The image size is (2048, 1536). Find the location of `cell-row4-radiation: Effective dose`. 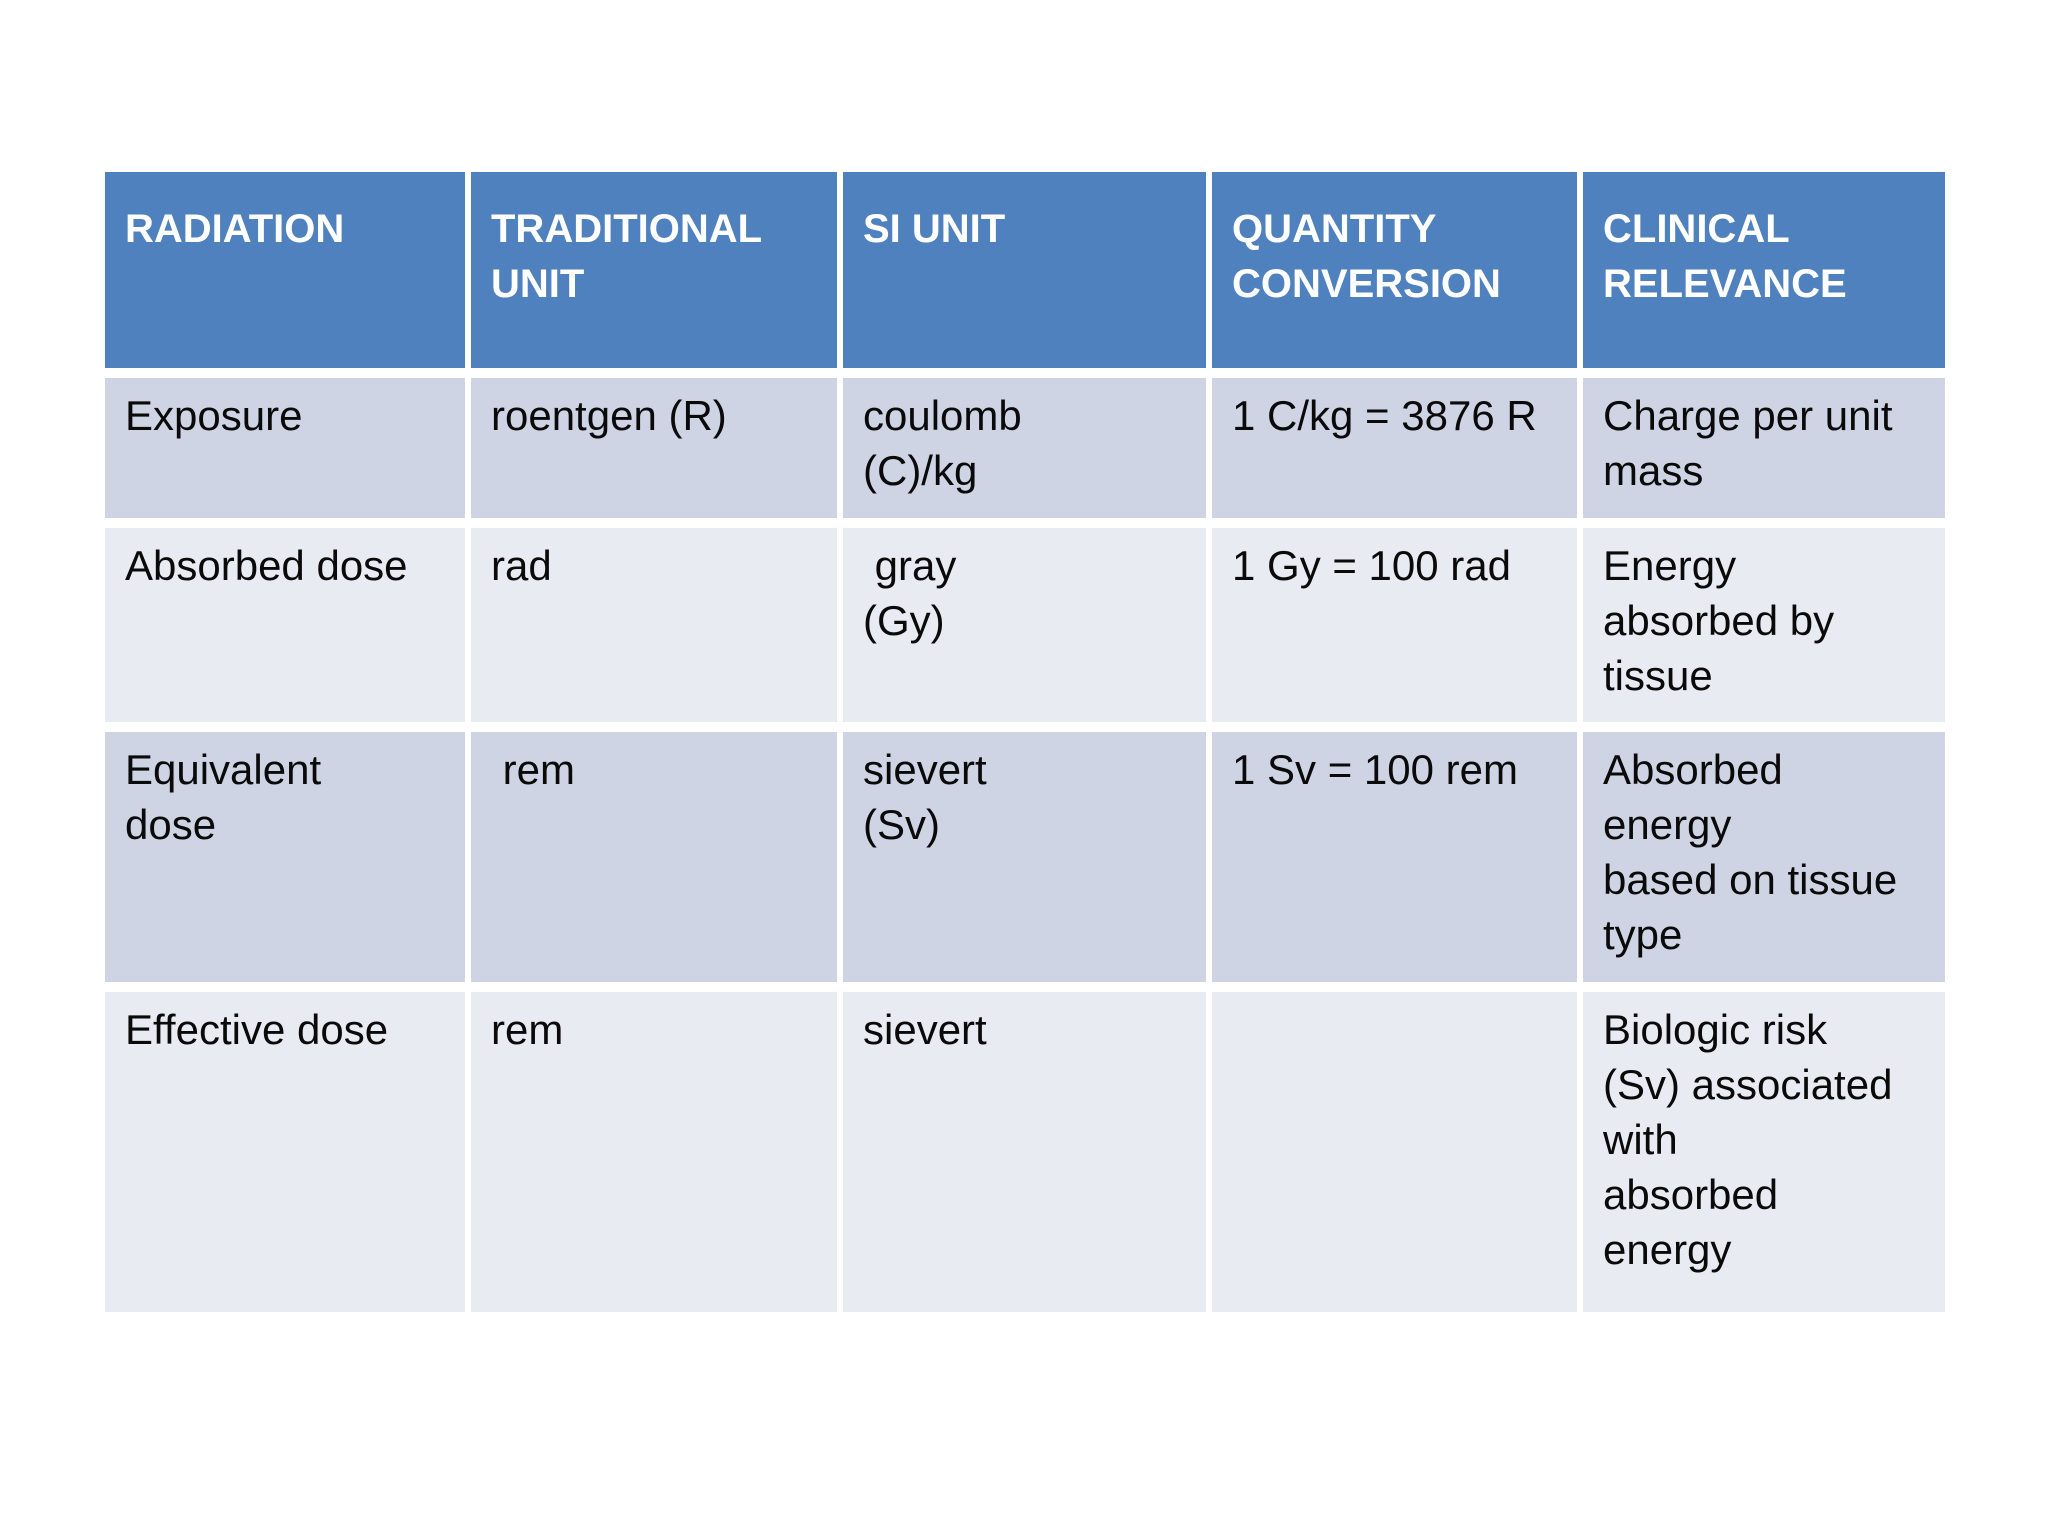

cell-row4-radiation: Effective dose is located at coordinates (285, 1152).